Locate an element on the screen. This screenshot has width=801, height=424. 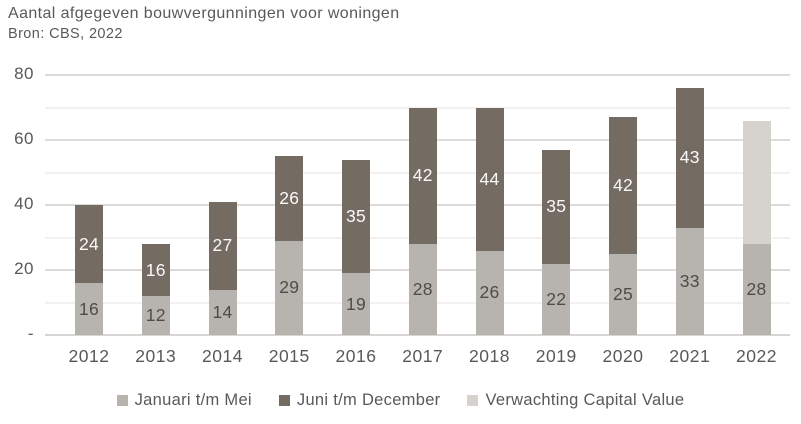
bar-segment-jun-2013: 16 is located at coordinates (155, 270).